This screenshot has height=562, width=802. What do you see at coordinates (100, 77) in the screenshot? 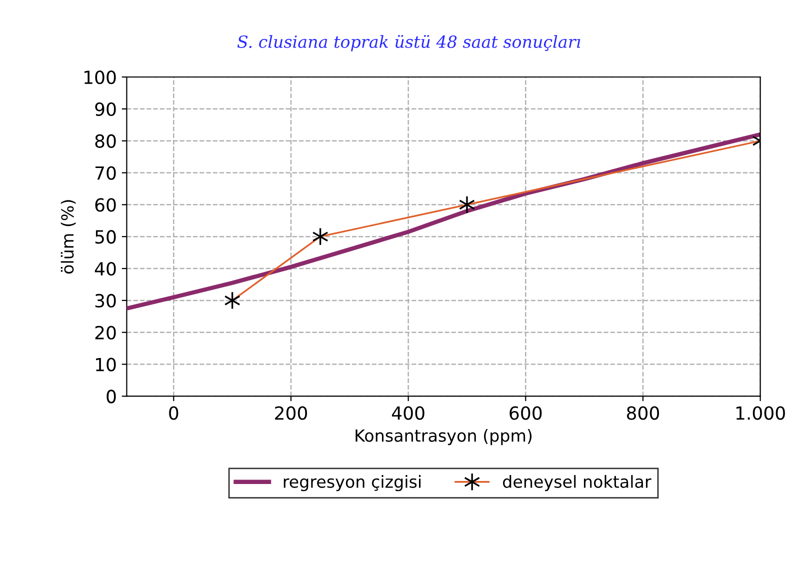
I see `y-tick-label: 100` at bounding box center [100, 77].